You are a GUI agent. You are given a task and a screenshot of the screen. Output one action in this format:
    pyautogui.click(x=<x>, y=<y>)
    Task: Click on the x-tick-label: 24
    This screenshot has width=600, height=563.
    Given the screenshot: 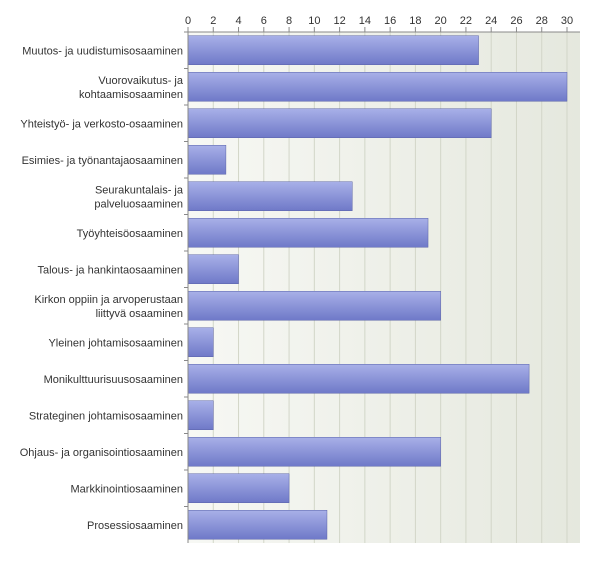 What is the action you would take?
    pyautogui.click(x=491, y=21)
    